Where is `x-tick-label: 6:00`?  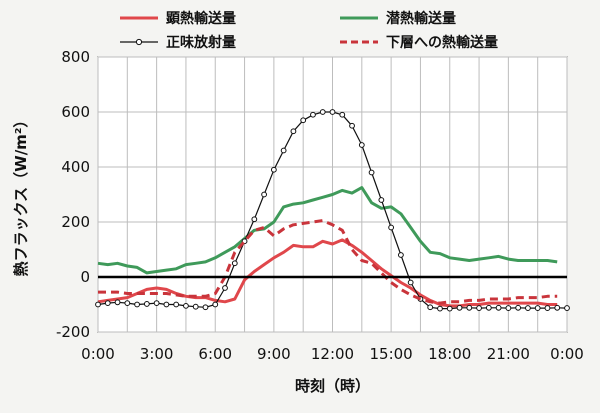
x-tick-label: 6:00 is located at coordinates (215, 354).